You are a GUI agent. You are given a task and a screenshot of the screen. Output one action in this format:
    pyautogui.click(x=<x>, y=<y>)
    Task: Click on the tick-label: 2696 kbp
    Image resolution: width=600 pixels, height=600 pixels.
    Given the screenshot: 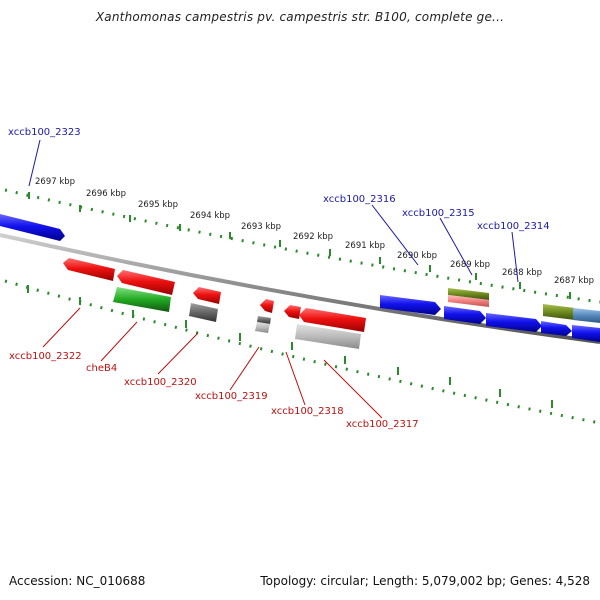 What is the action you would take?
    pyautogui.click(x=106, y=194)
    